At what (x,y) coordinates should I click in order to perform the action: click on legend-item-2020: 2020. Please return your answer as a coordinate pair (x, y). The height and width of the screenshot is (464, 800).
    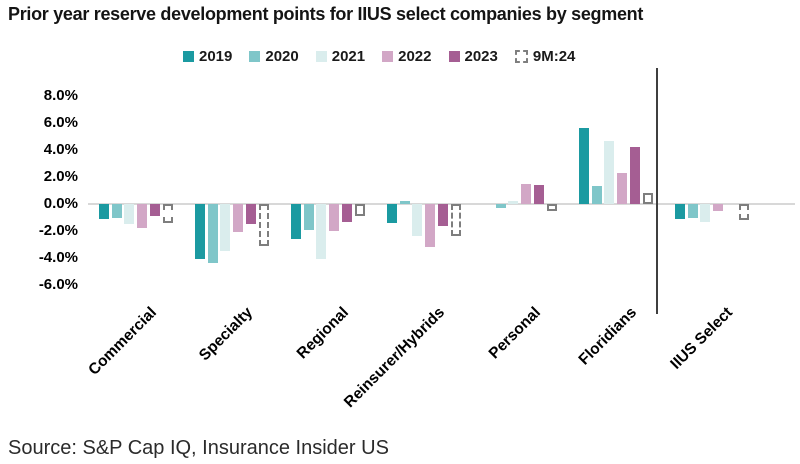
    Looking at the image, I should click on (274, 56).